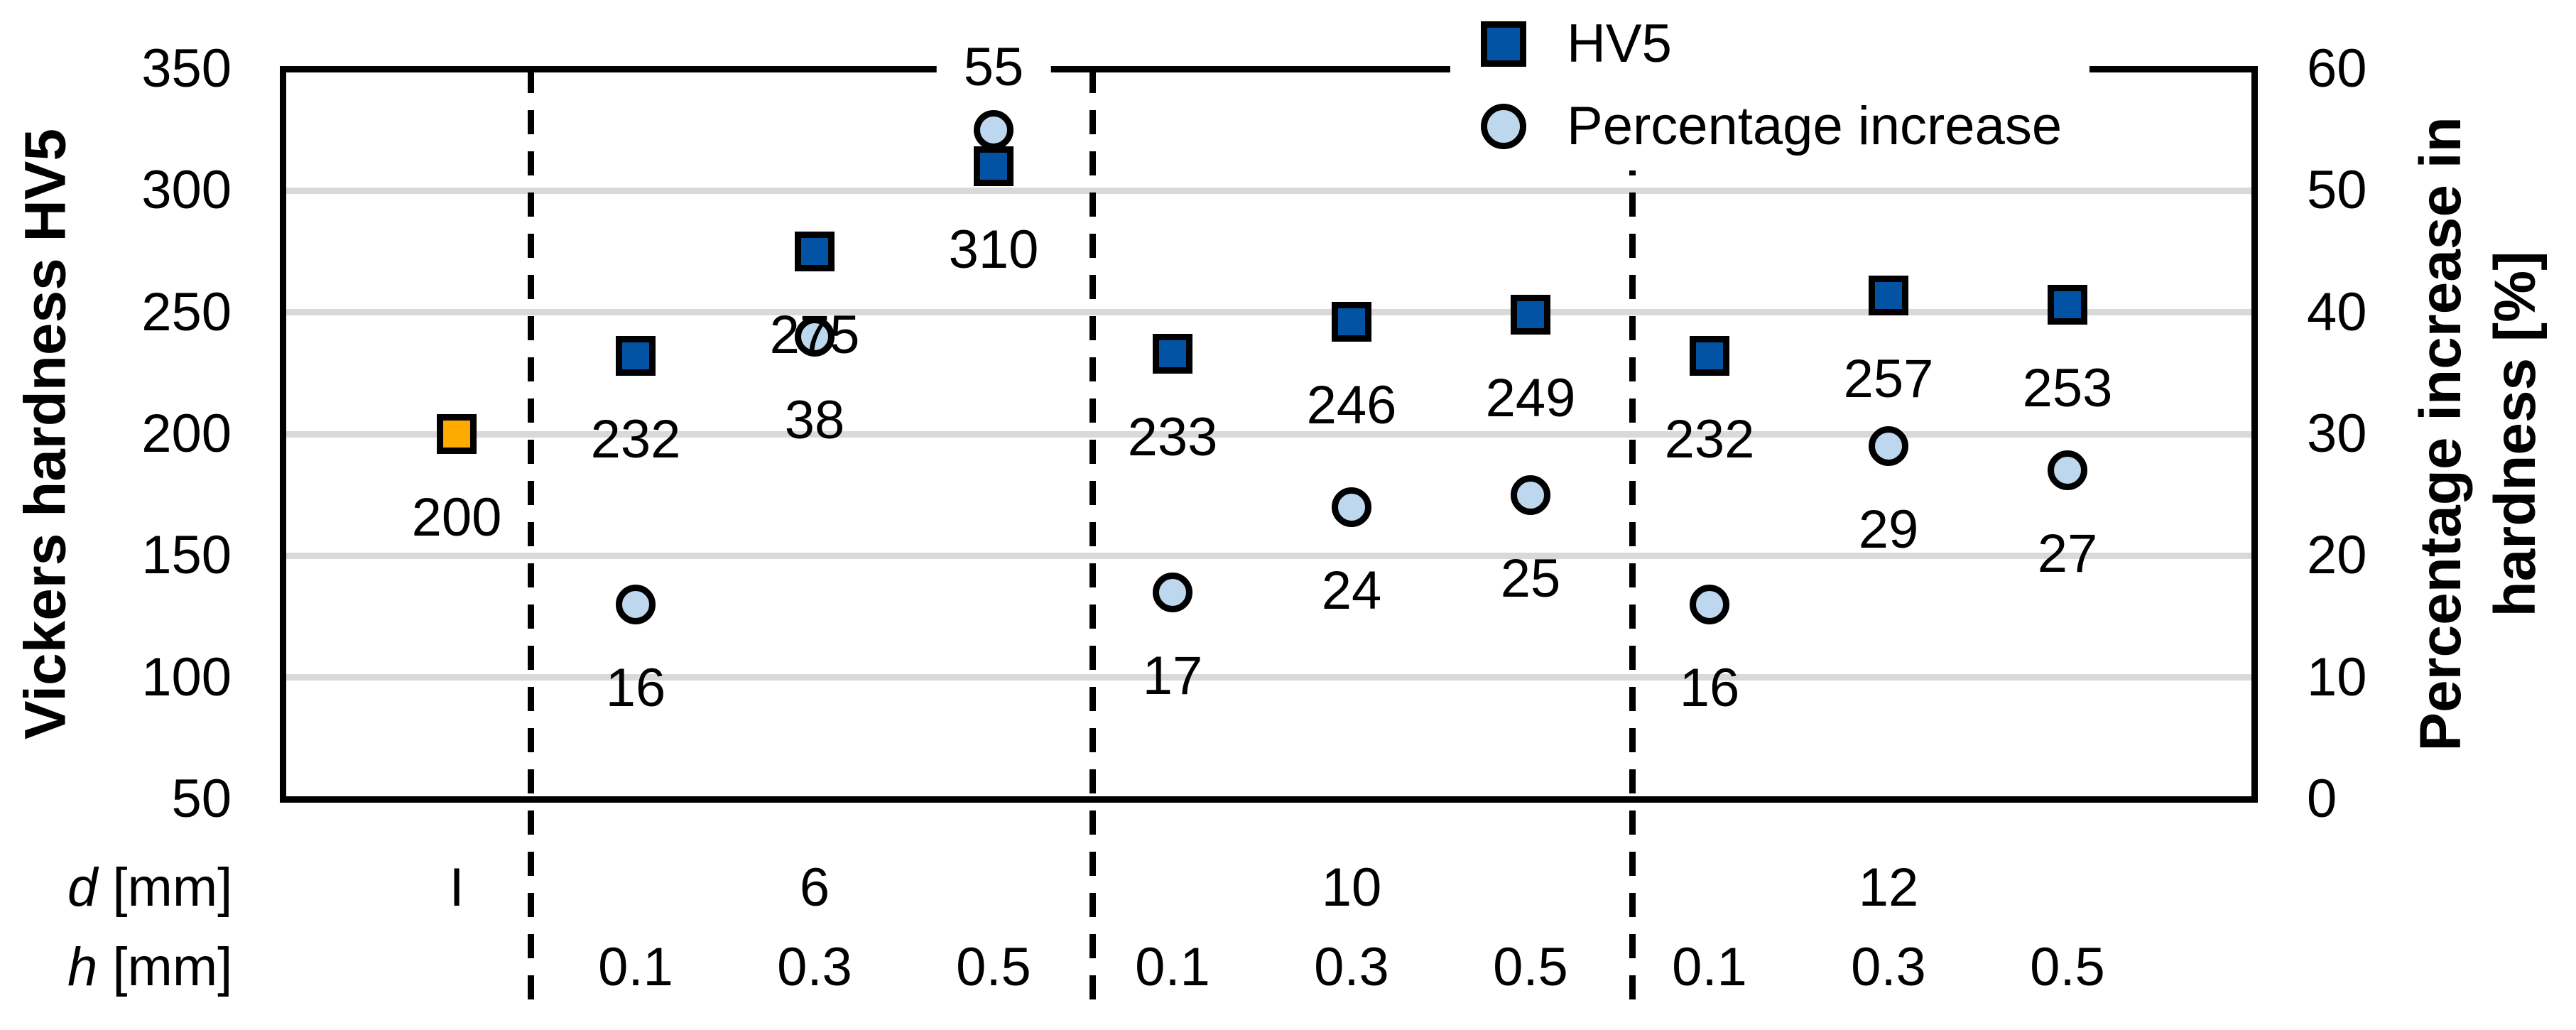 The image size is (2576, 1030). What do you see at coordinates (186, 677) in the screenshot?
I see `left-axis-tick-label: 100` at bounding box center [186, 677].